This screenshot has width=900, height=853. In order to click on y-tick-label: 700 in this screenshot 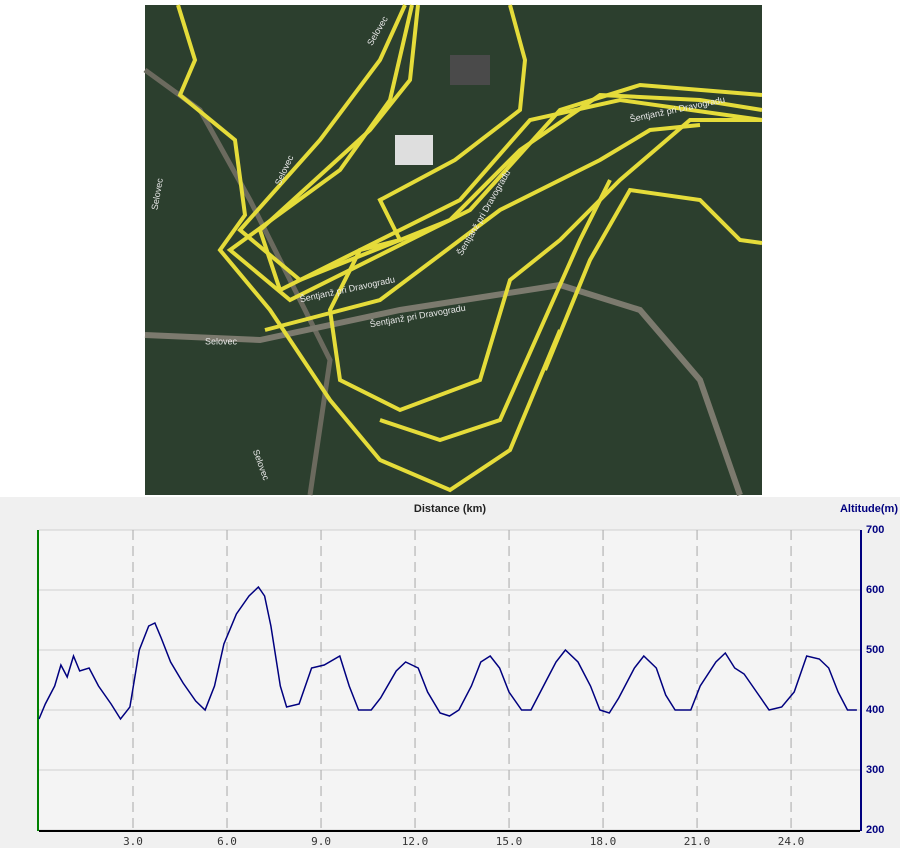, I will do `click(875, 530)`.